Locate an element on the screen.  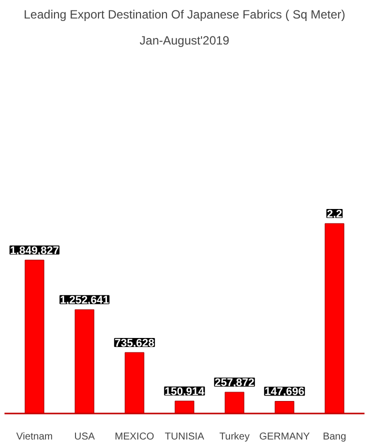
x-tick-label: USA is located at coordinates (85, 437).